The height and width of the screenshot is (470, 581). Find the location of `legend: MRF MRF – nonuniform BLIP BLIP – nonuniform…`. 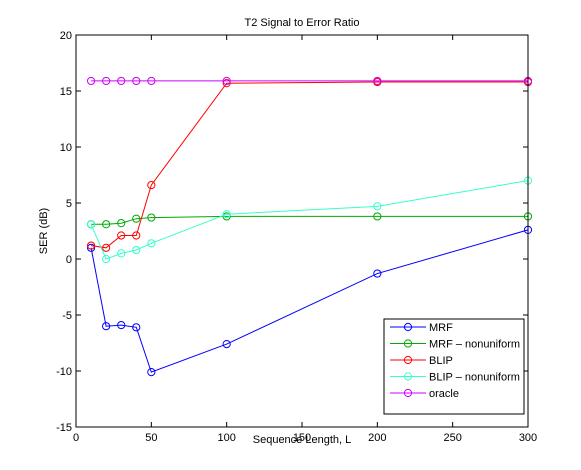

legend: MRF MRF – nonuniform BLIP BLIP – nonuniform… is located at coordinates (454, 366).